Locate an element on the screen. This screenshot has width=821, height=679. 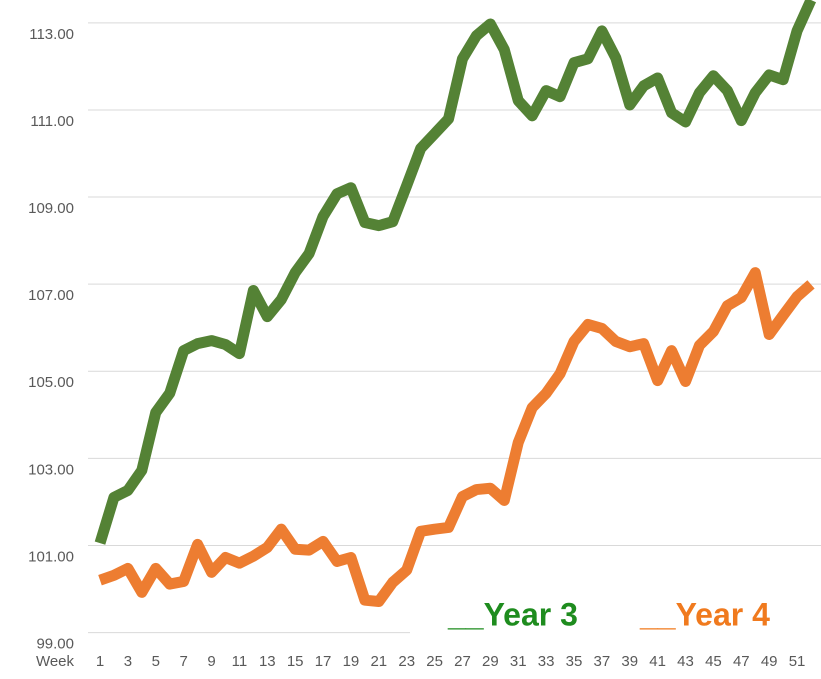
x-tick-label: 9 is located at coordinates (211, 661).